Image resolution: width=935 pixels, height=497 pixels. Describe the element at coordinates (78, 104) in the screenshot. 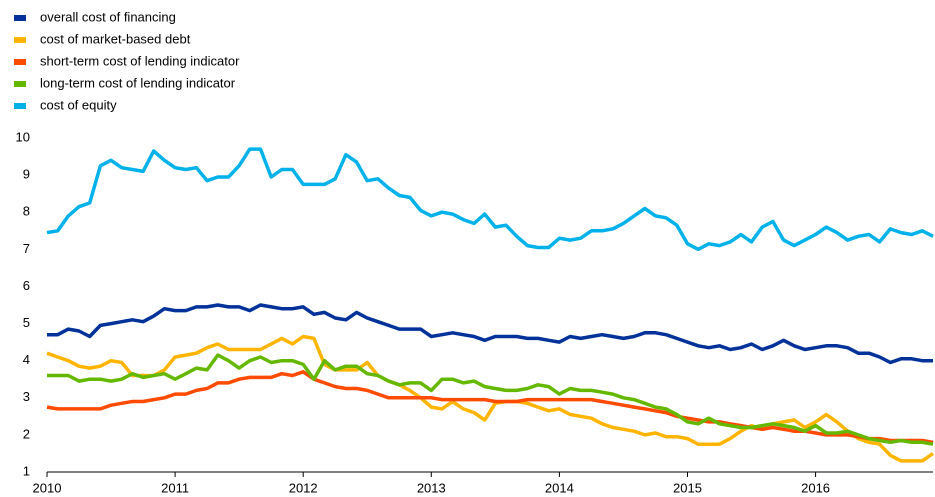

I see `legend-label: cost of equity` at that location.